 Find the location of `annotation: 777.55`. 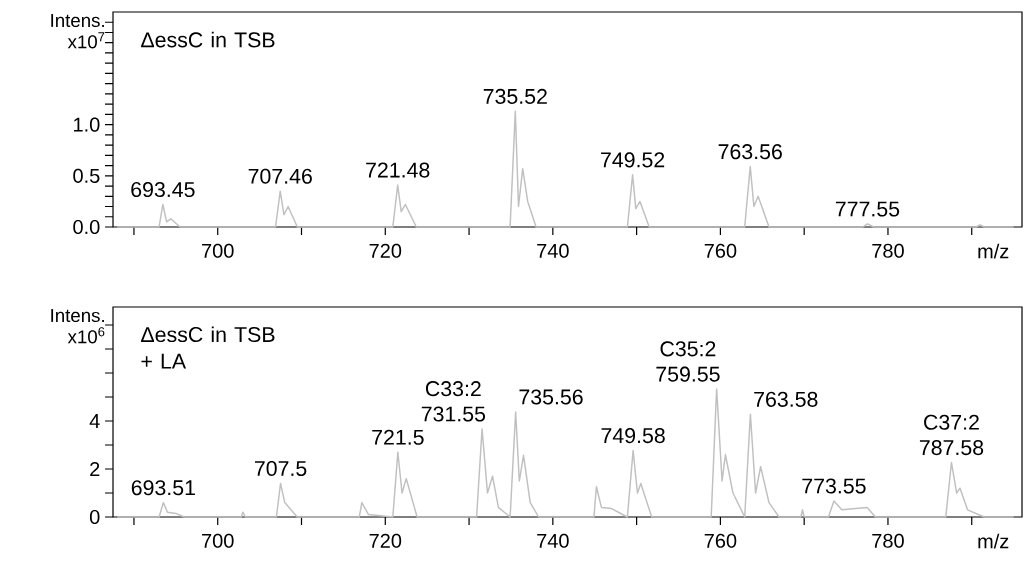

annotation: 777.55 is located at coordinates (867, 209).